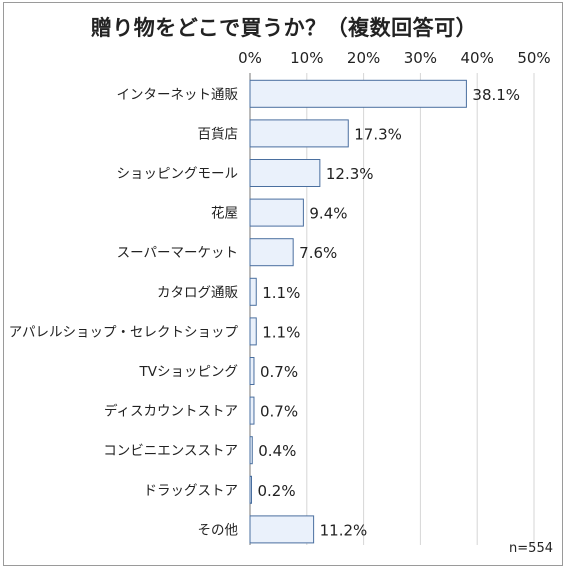 This screenshot has width=568, height=570. I want to click on x-tick-label: 50%, so click(533, 58).